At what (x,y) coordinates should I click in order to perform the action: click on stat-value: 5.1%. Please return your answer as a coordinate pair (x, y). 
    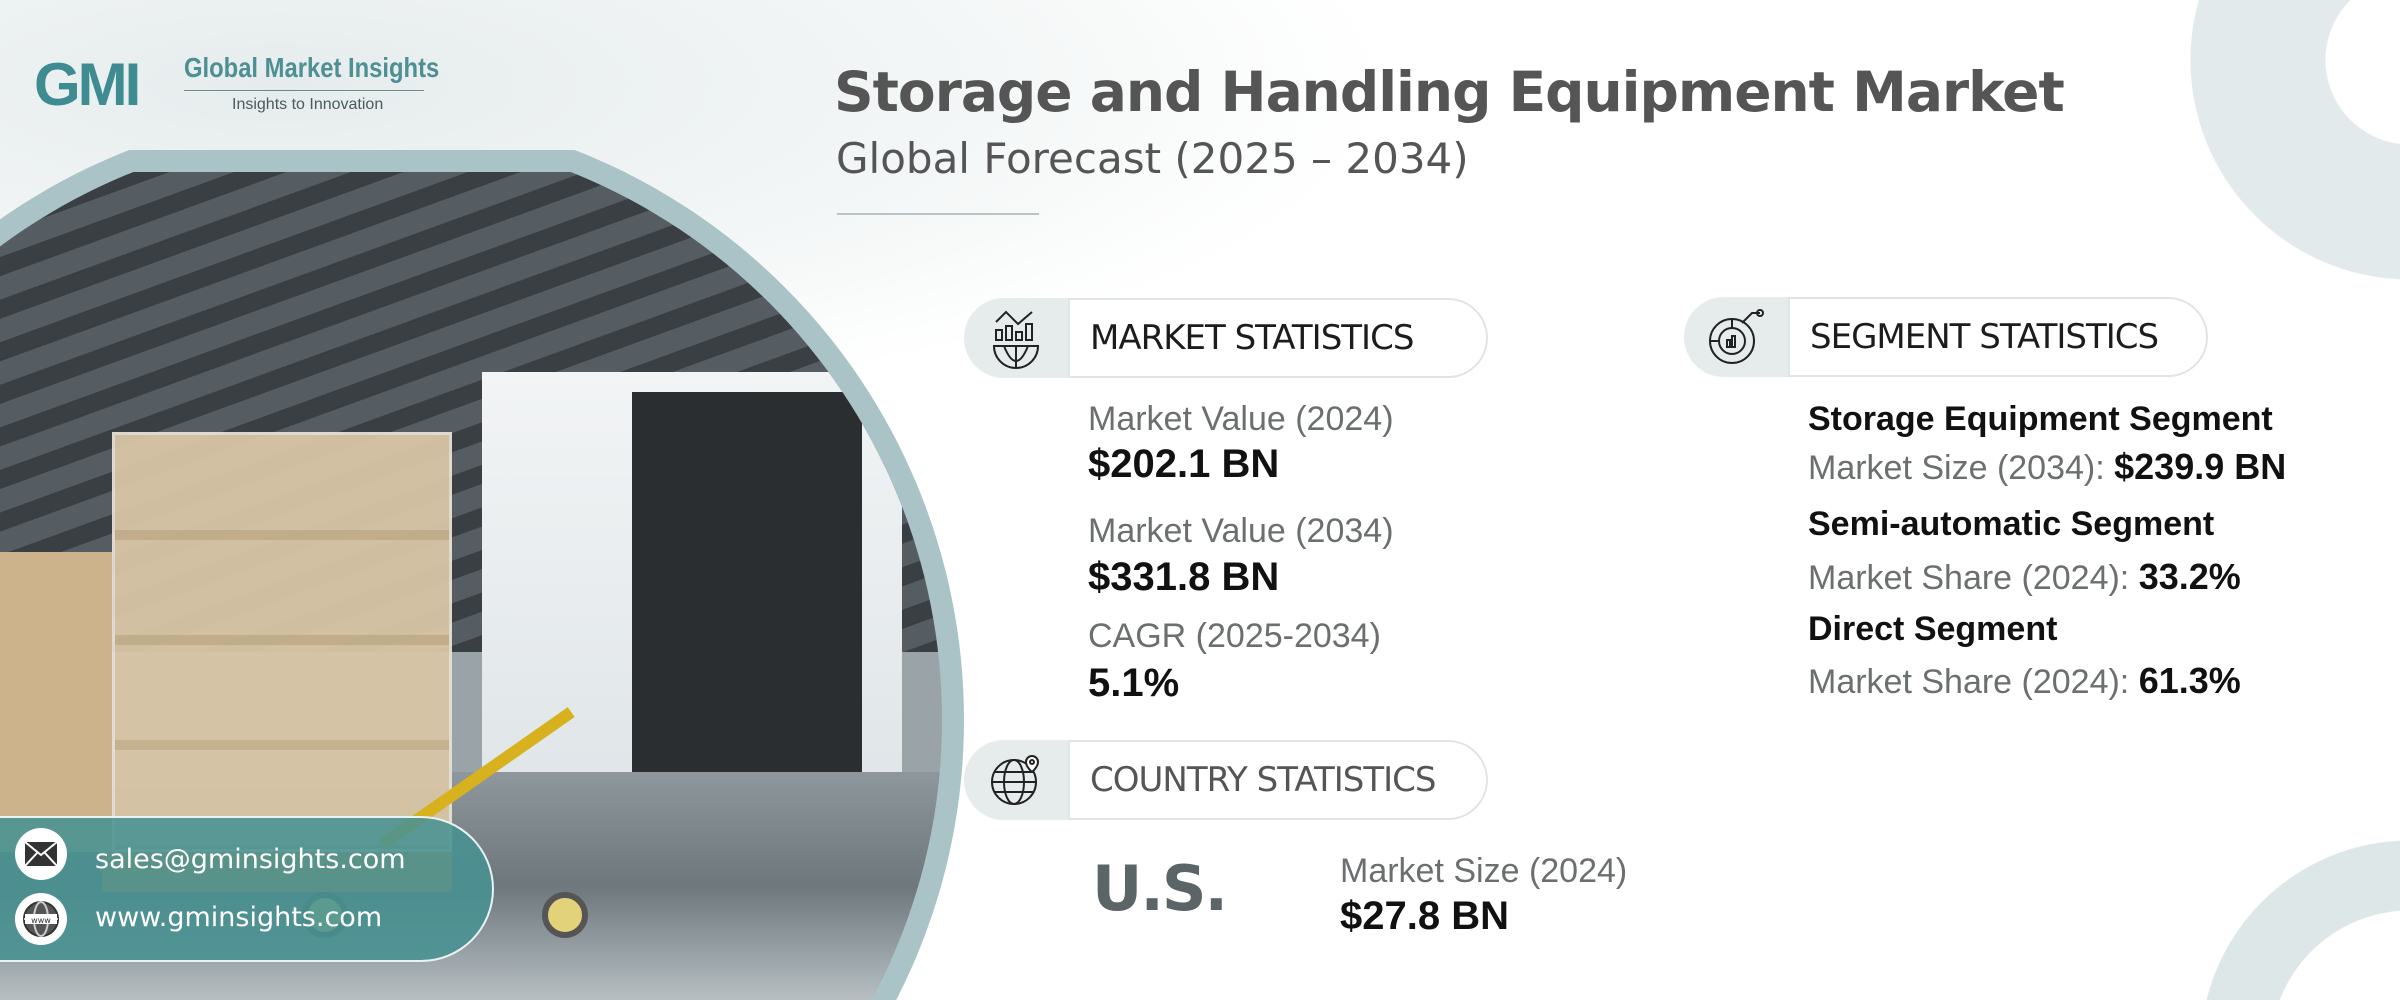
    Looking at the image, I should click on (1134, 683).